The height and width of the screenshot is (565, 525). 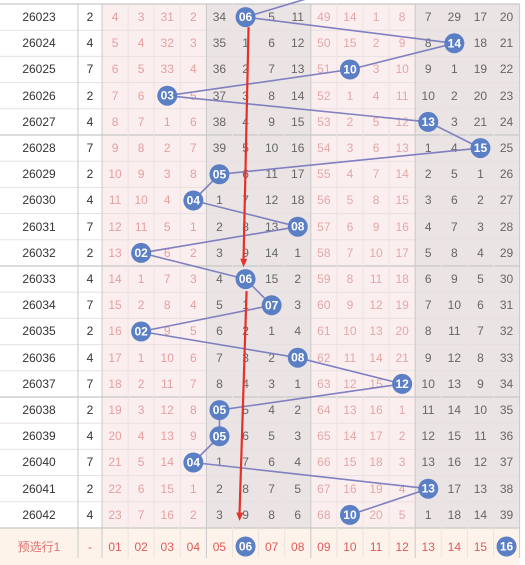 I want to click on miss-count: 36, so click(x=506, y=436).